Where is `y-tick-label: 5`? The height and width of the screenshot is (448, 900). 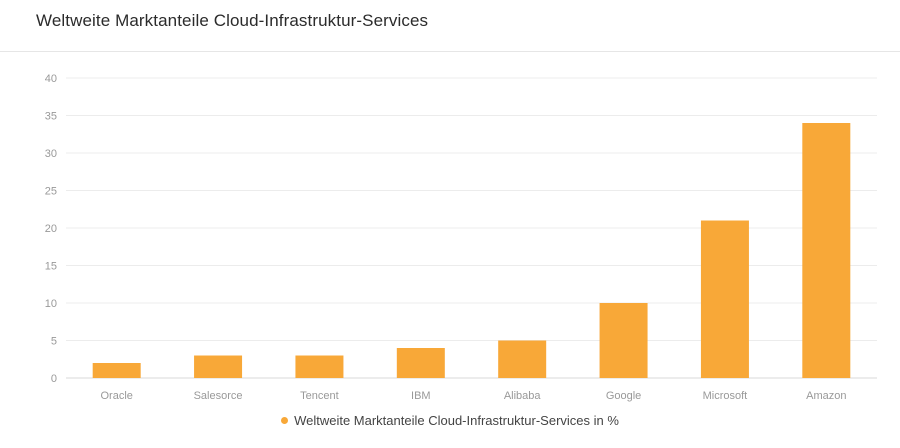
y-tick-label: 5 is located at coordinates (54, 342).